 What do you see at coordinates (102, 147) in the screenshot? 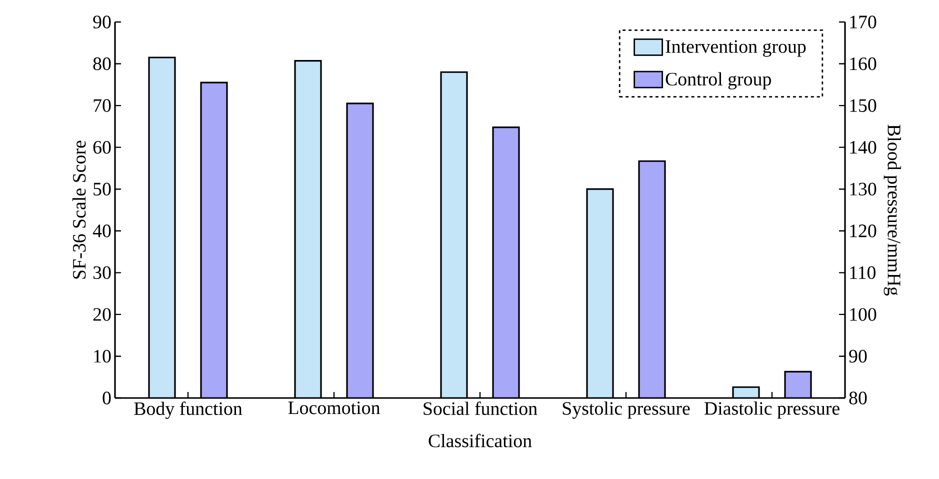
I see `y-tick-label: 60` at bounding box center [102, 147].